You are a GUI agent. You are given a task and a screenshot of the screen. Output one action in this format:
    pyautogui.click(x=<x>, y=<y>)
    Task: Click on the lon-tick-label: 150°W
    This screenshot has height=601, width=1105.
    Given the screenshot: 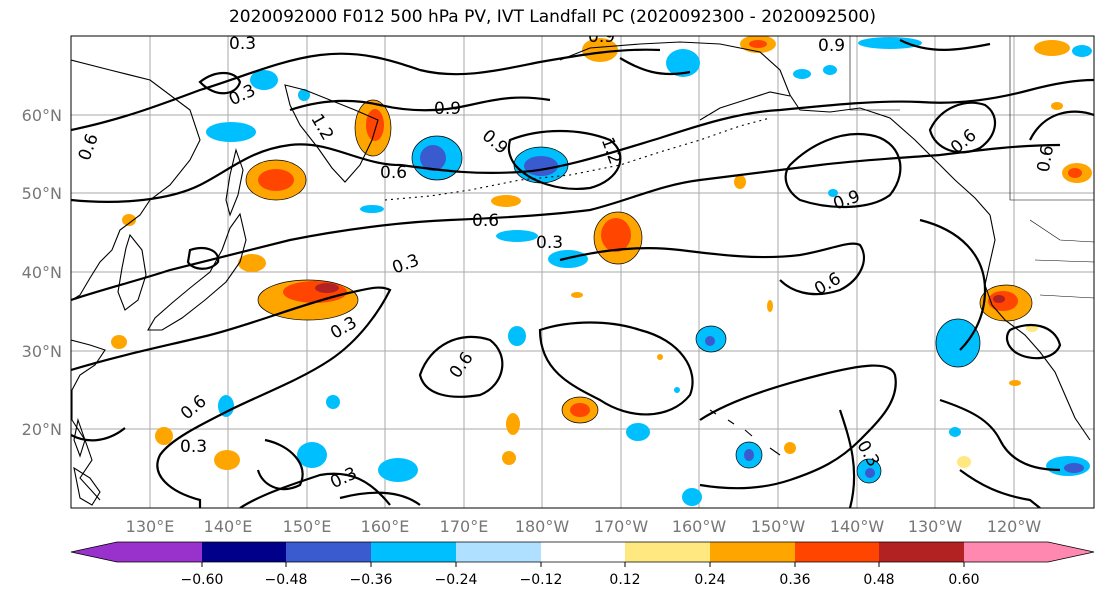 What is the action you would take?
    pyautogui.click(x=778, y=526)
    